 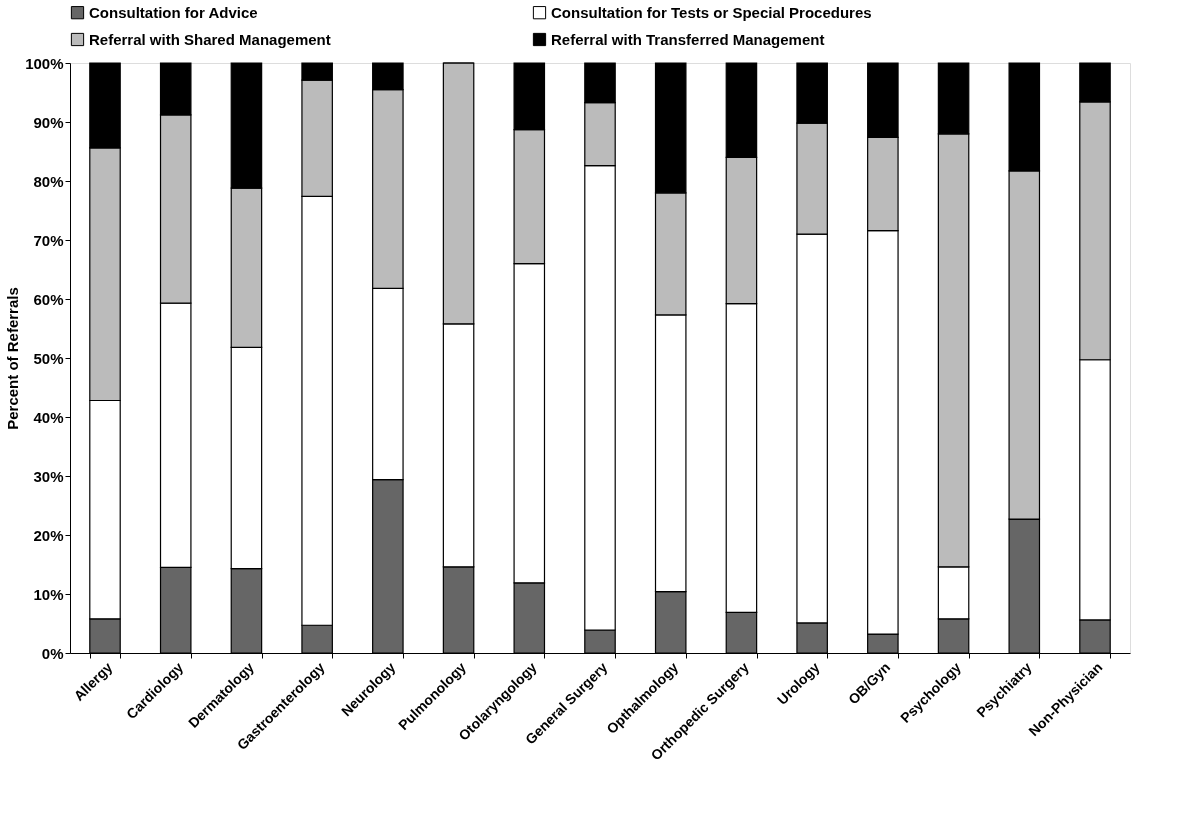 What do you see at coordinates (52, 653) in the screenshot?
I see `y-tick-label: 0%` at bounding box center [52, 653].